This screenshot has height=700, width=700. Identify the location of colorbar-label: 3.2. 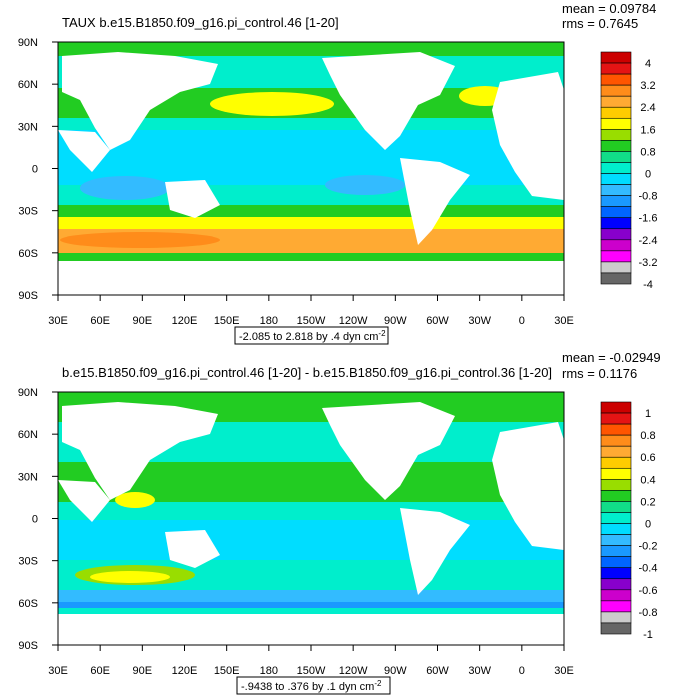
(647, 86).